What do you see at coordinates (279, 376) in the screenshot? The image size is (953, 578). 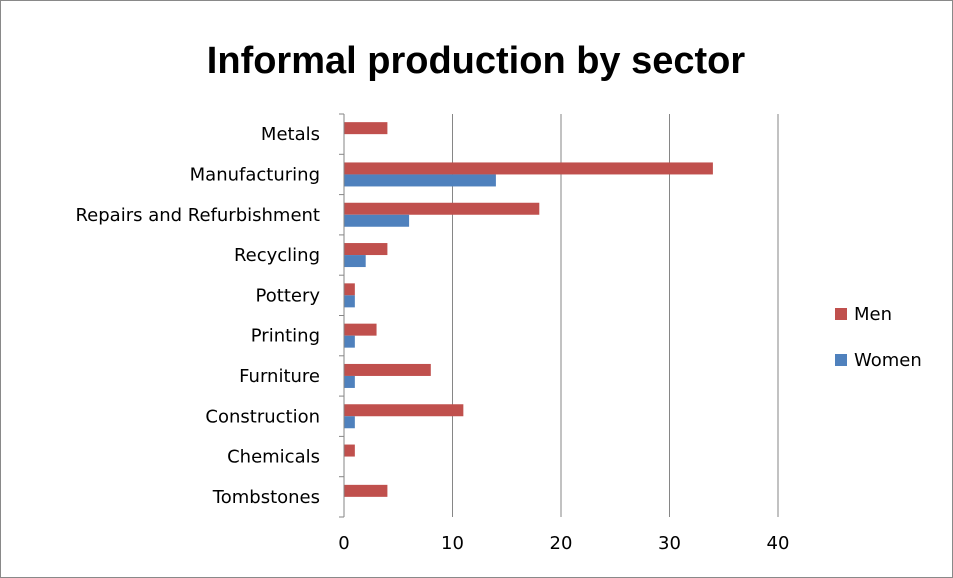 I see `category-label: Furniture` at bounding box center [279, 376].